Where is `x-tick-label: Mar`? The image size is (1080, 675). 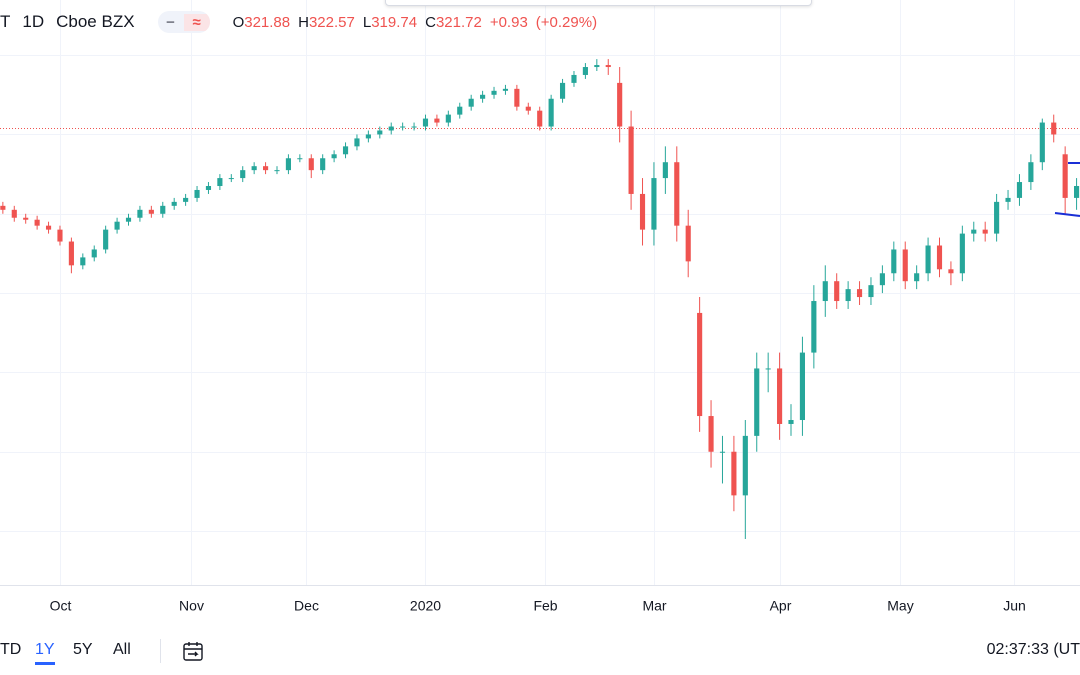
x-tick-label: Mar is located at coordinates (654, 606).